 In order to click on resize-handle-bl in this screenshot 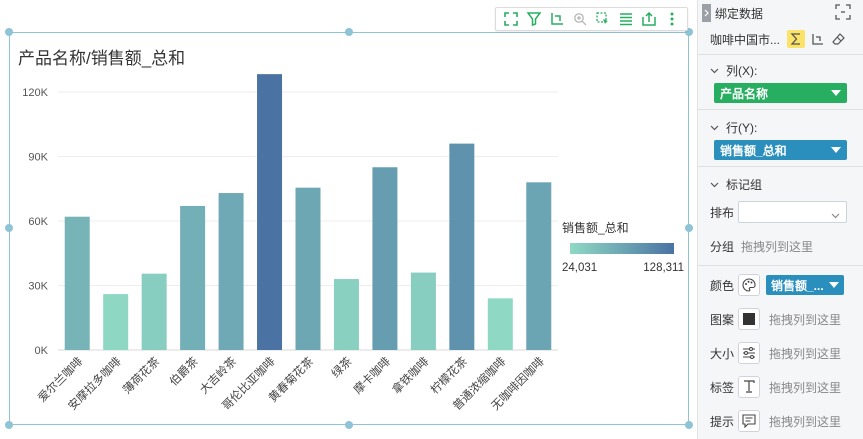, I will do `click(9, 425)`.